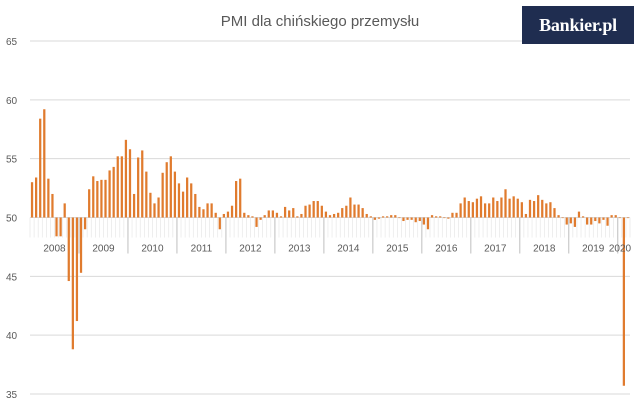  What do you see at coordinates (299, 249) in the screenshot?
I see `x-year-label: 2013` at bounding box center [299, 249].